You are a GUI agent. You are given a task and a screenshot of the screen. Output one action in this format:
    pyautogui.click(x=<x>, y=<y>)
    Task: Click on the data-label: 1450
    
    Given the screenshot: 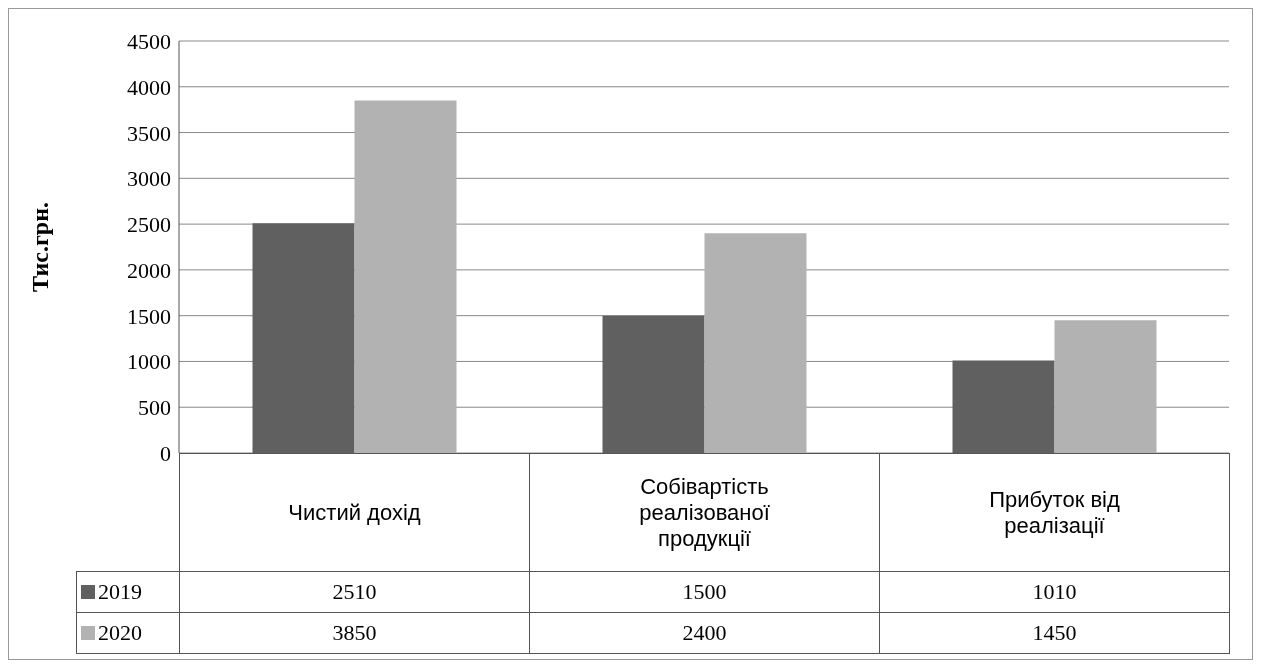 What is the action you would take?
    pyautogui.click(x=1054, y=633)
    